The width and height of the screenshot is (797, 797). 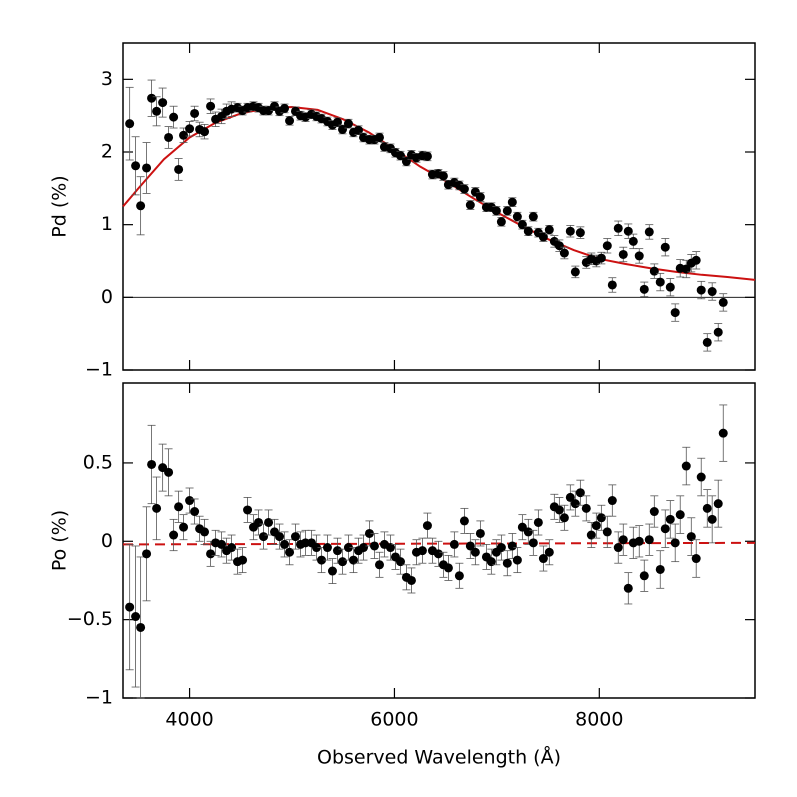 I want to click on y-tick-label: 3, so click(x=107, y=79).